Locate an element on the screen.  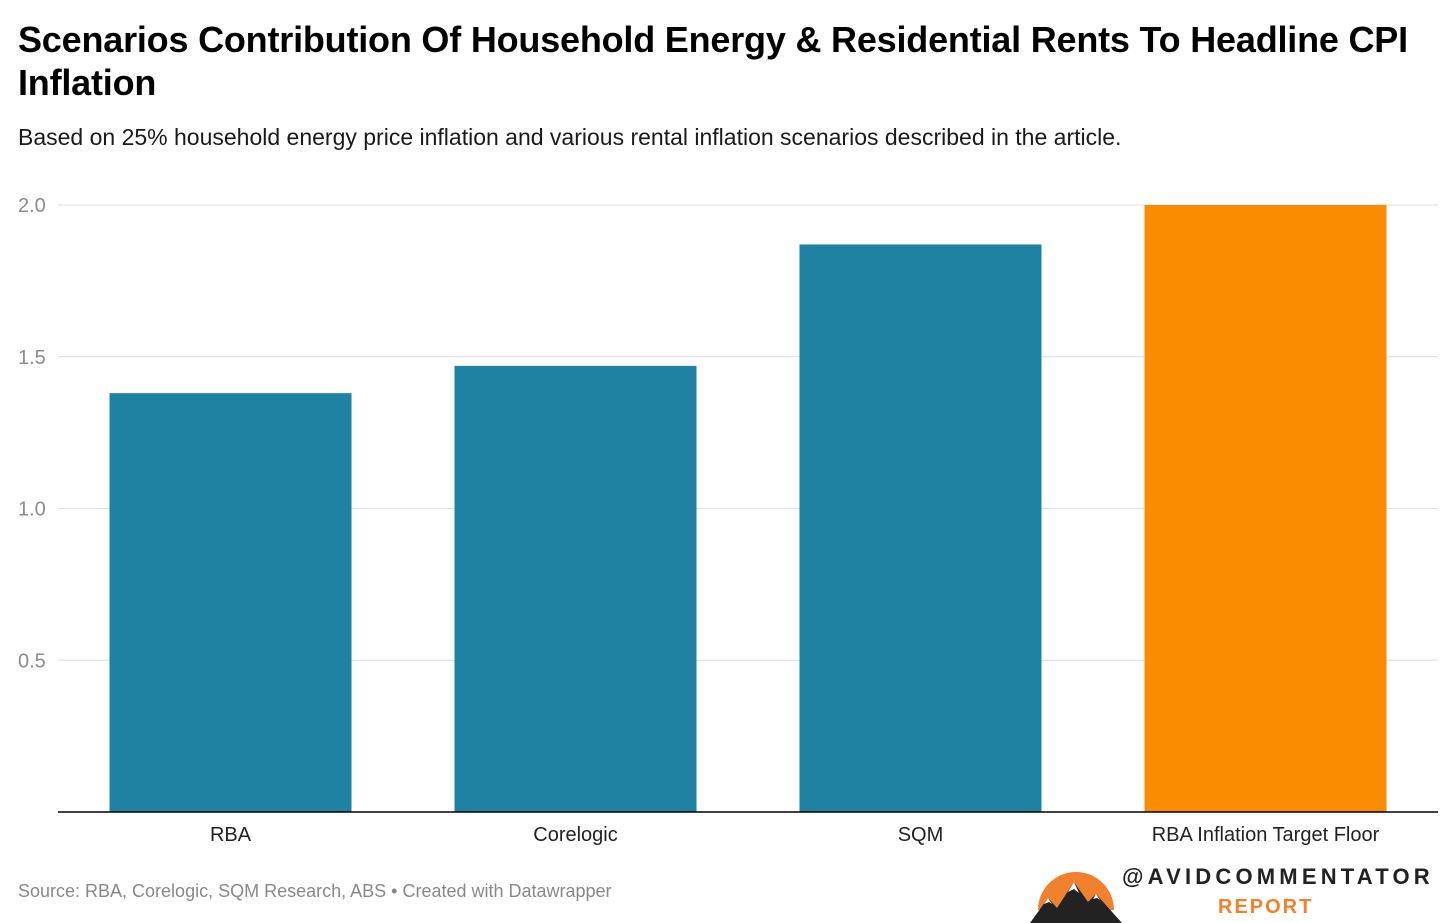
x-category-label: Corelogic is located at coordinates (575, 835).